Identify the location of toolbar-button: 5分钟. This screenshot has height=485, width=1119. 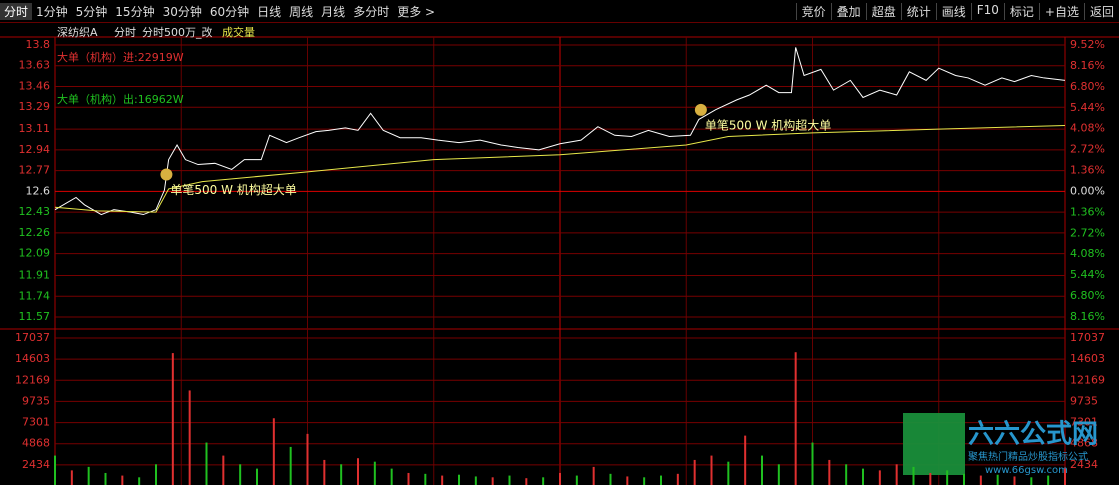
(91, 11).